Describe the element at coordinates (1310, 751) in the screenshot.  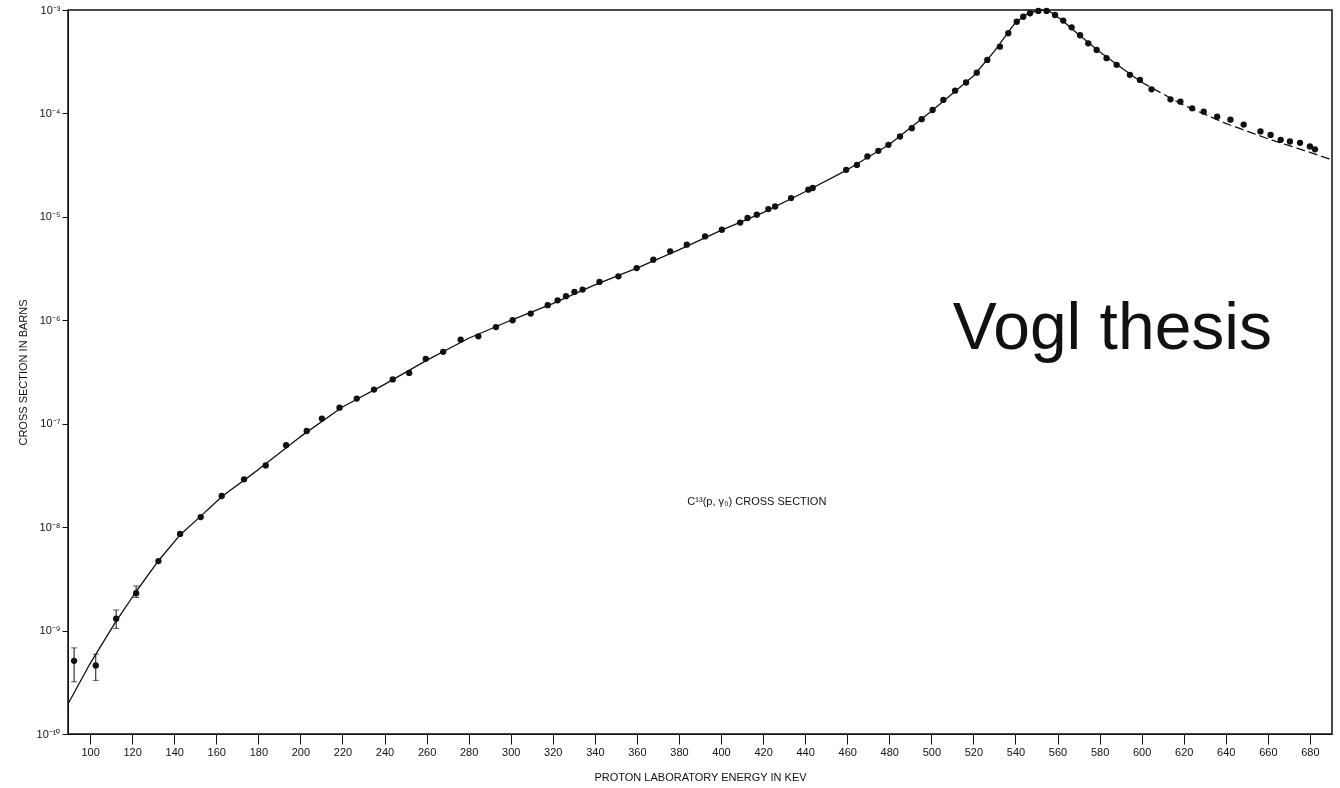
I see `x-tick-label: 680` at that location.